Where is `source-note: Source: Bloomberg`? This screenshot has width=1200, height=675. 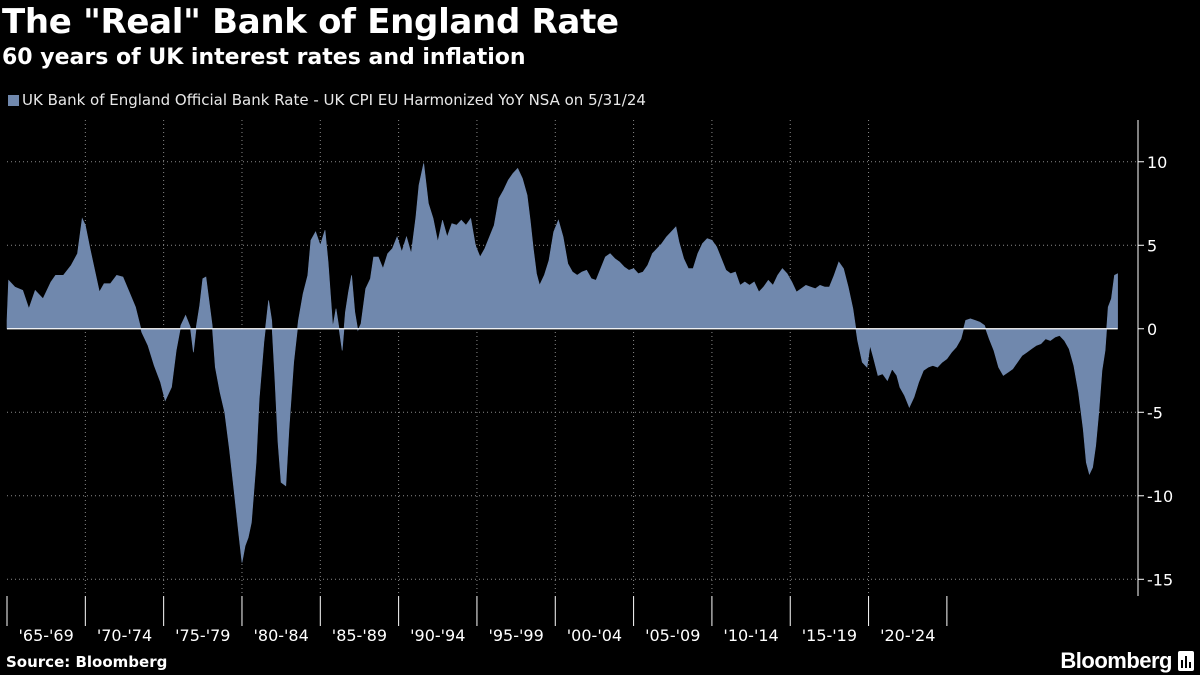 source-note: Source: Bloomberg is located at coordinates (87, 662).